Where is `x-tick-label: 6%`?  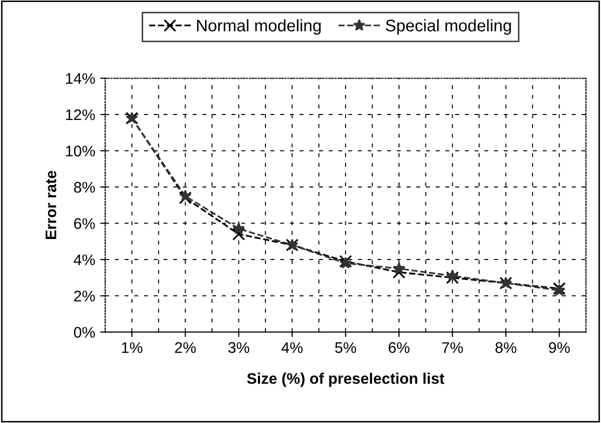
x-tick-label: 6% is located at coordinates (399, 347).